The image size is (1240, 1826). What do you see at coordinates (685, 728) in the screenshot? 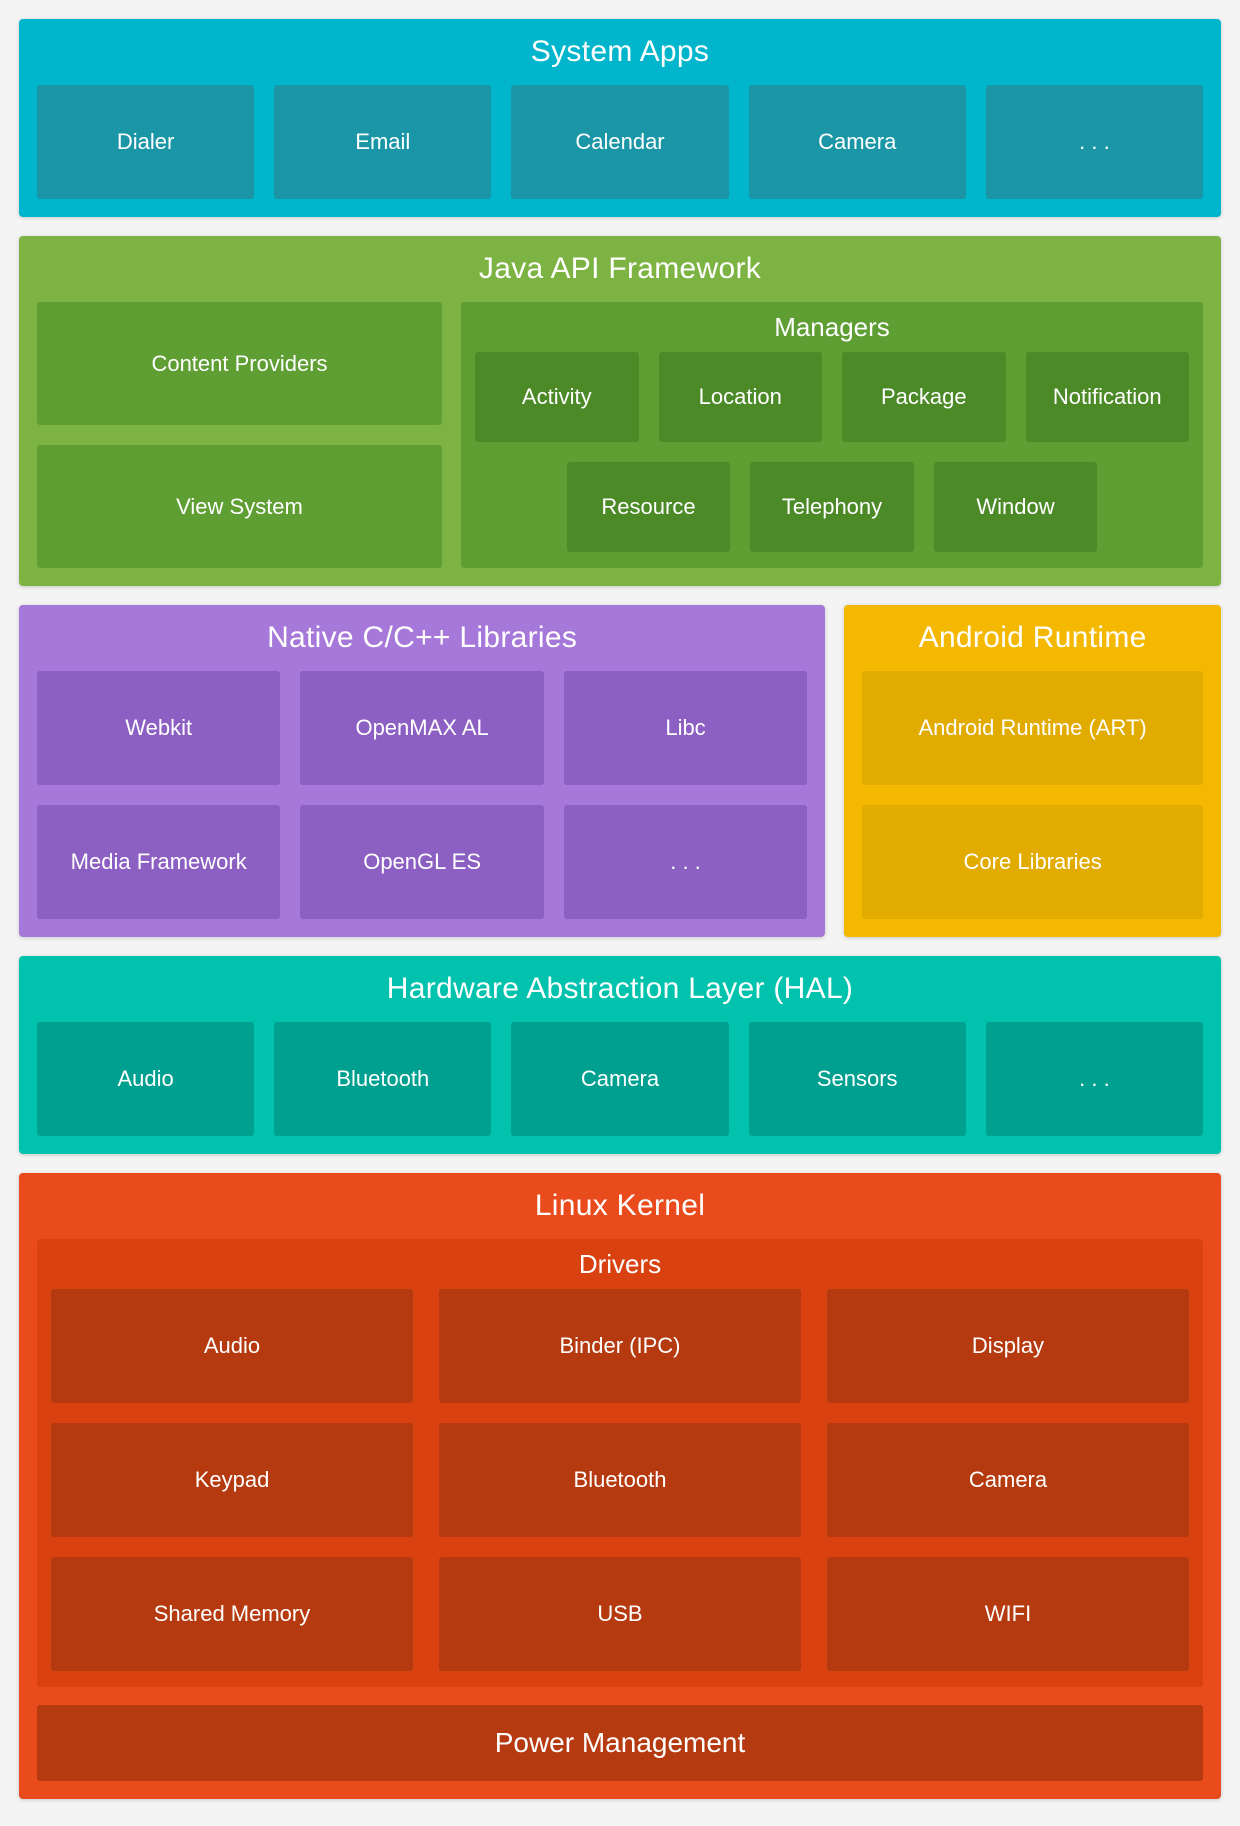
I see `native-lib-libc: Libc` at bounding box center [685, 728].